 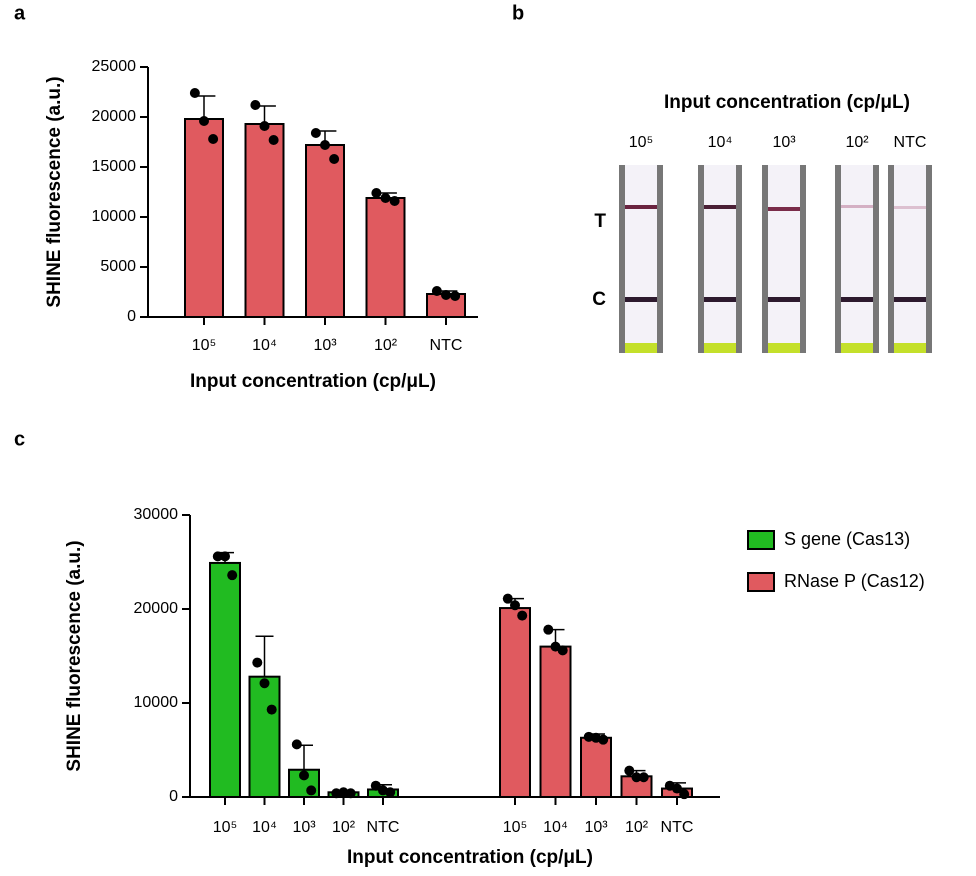 I want to click on line-label: T, so click(x=600, y=221).